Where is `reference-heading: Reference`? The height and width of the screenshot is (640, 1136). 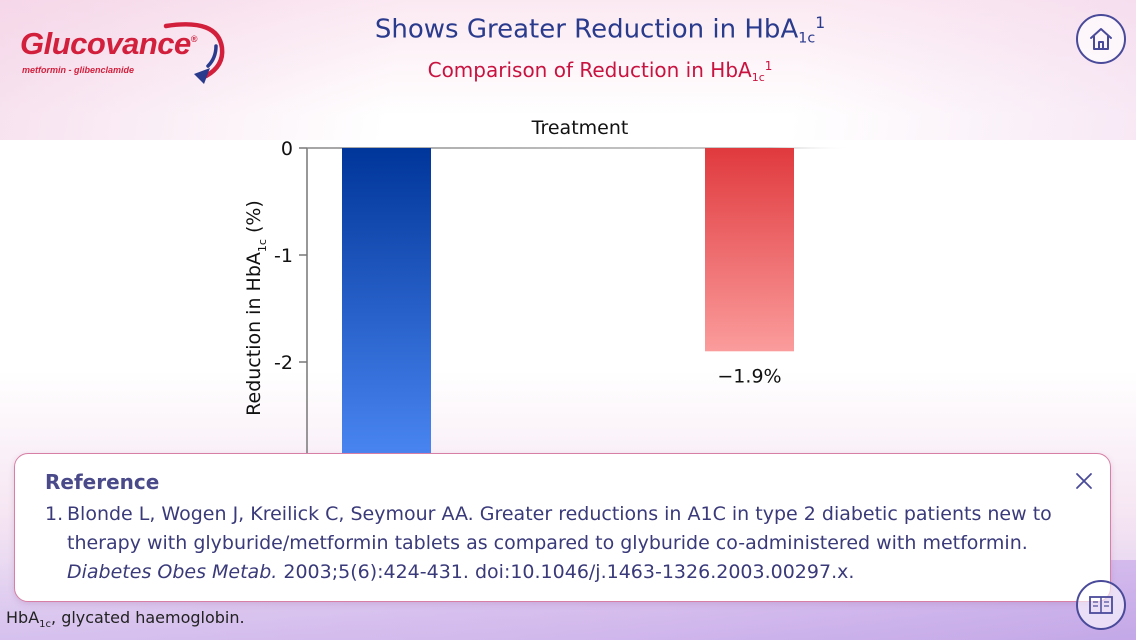 reference-heading: Reference is located at coordinates (102, 482).